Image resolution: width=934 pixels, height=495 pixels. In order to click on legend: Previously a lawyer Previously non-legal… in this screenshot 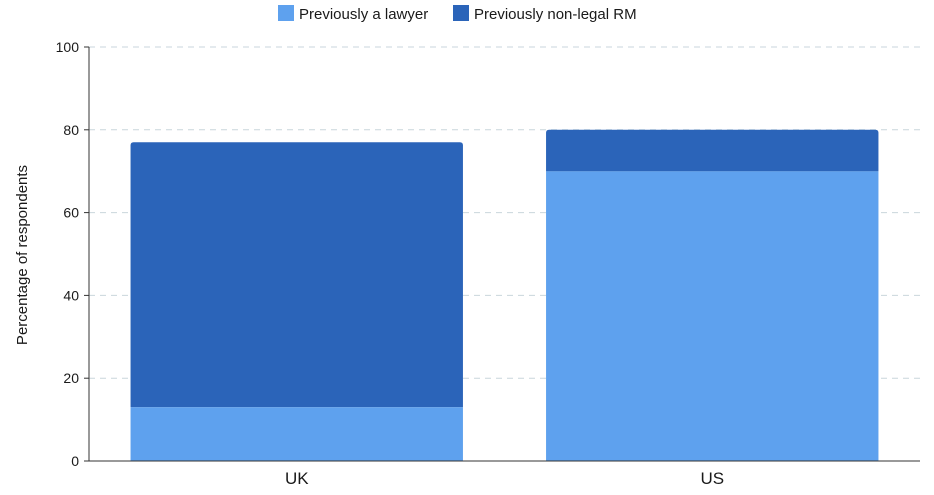, I will do `click(457, 14)`.